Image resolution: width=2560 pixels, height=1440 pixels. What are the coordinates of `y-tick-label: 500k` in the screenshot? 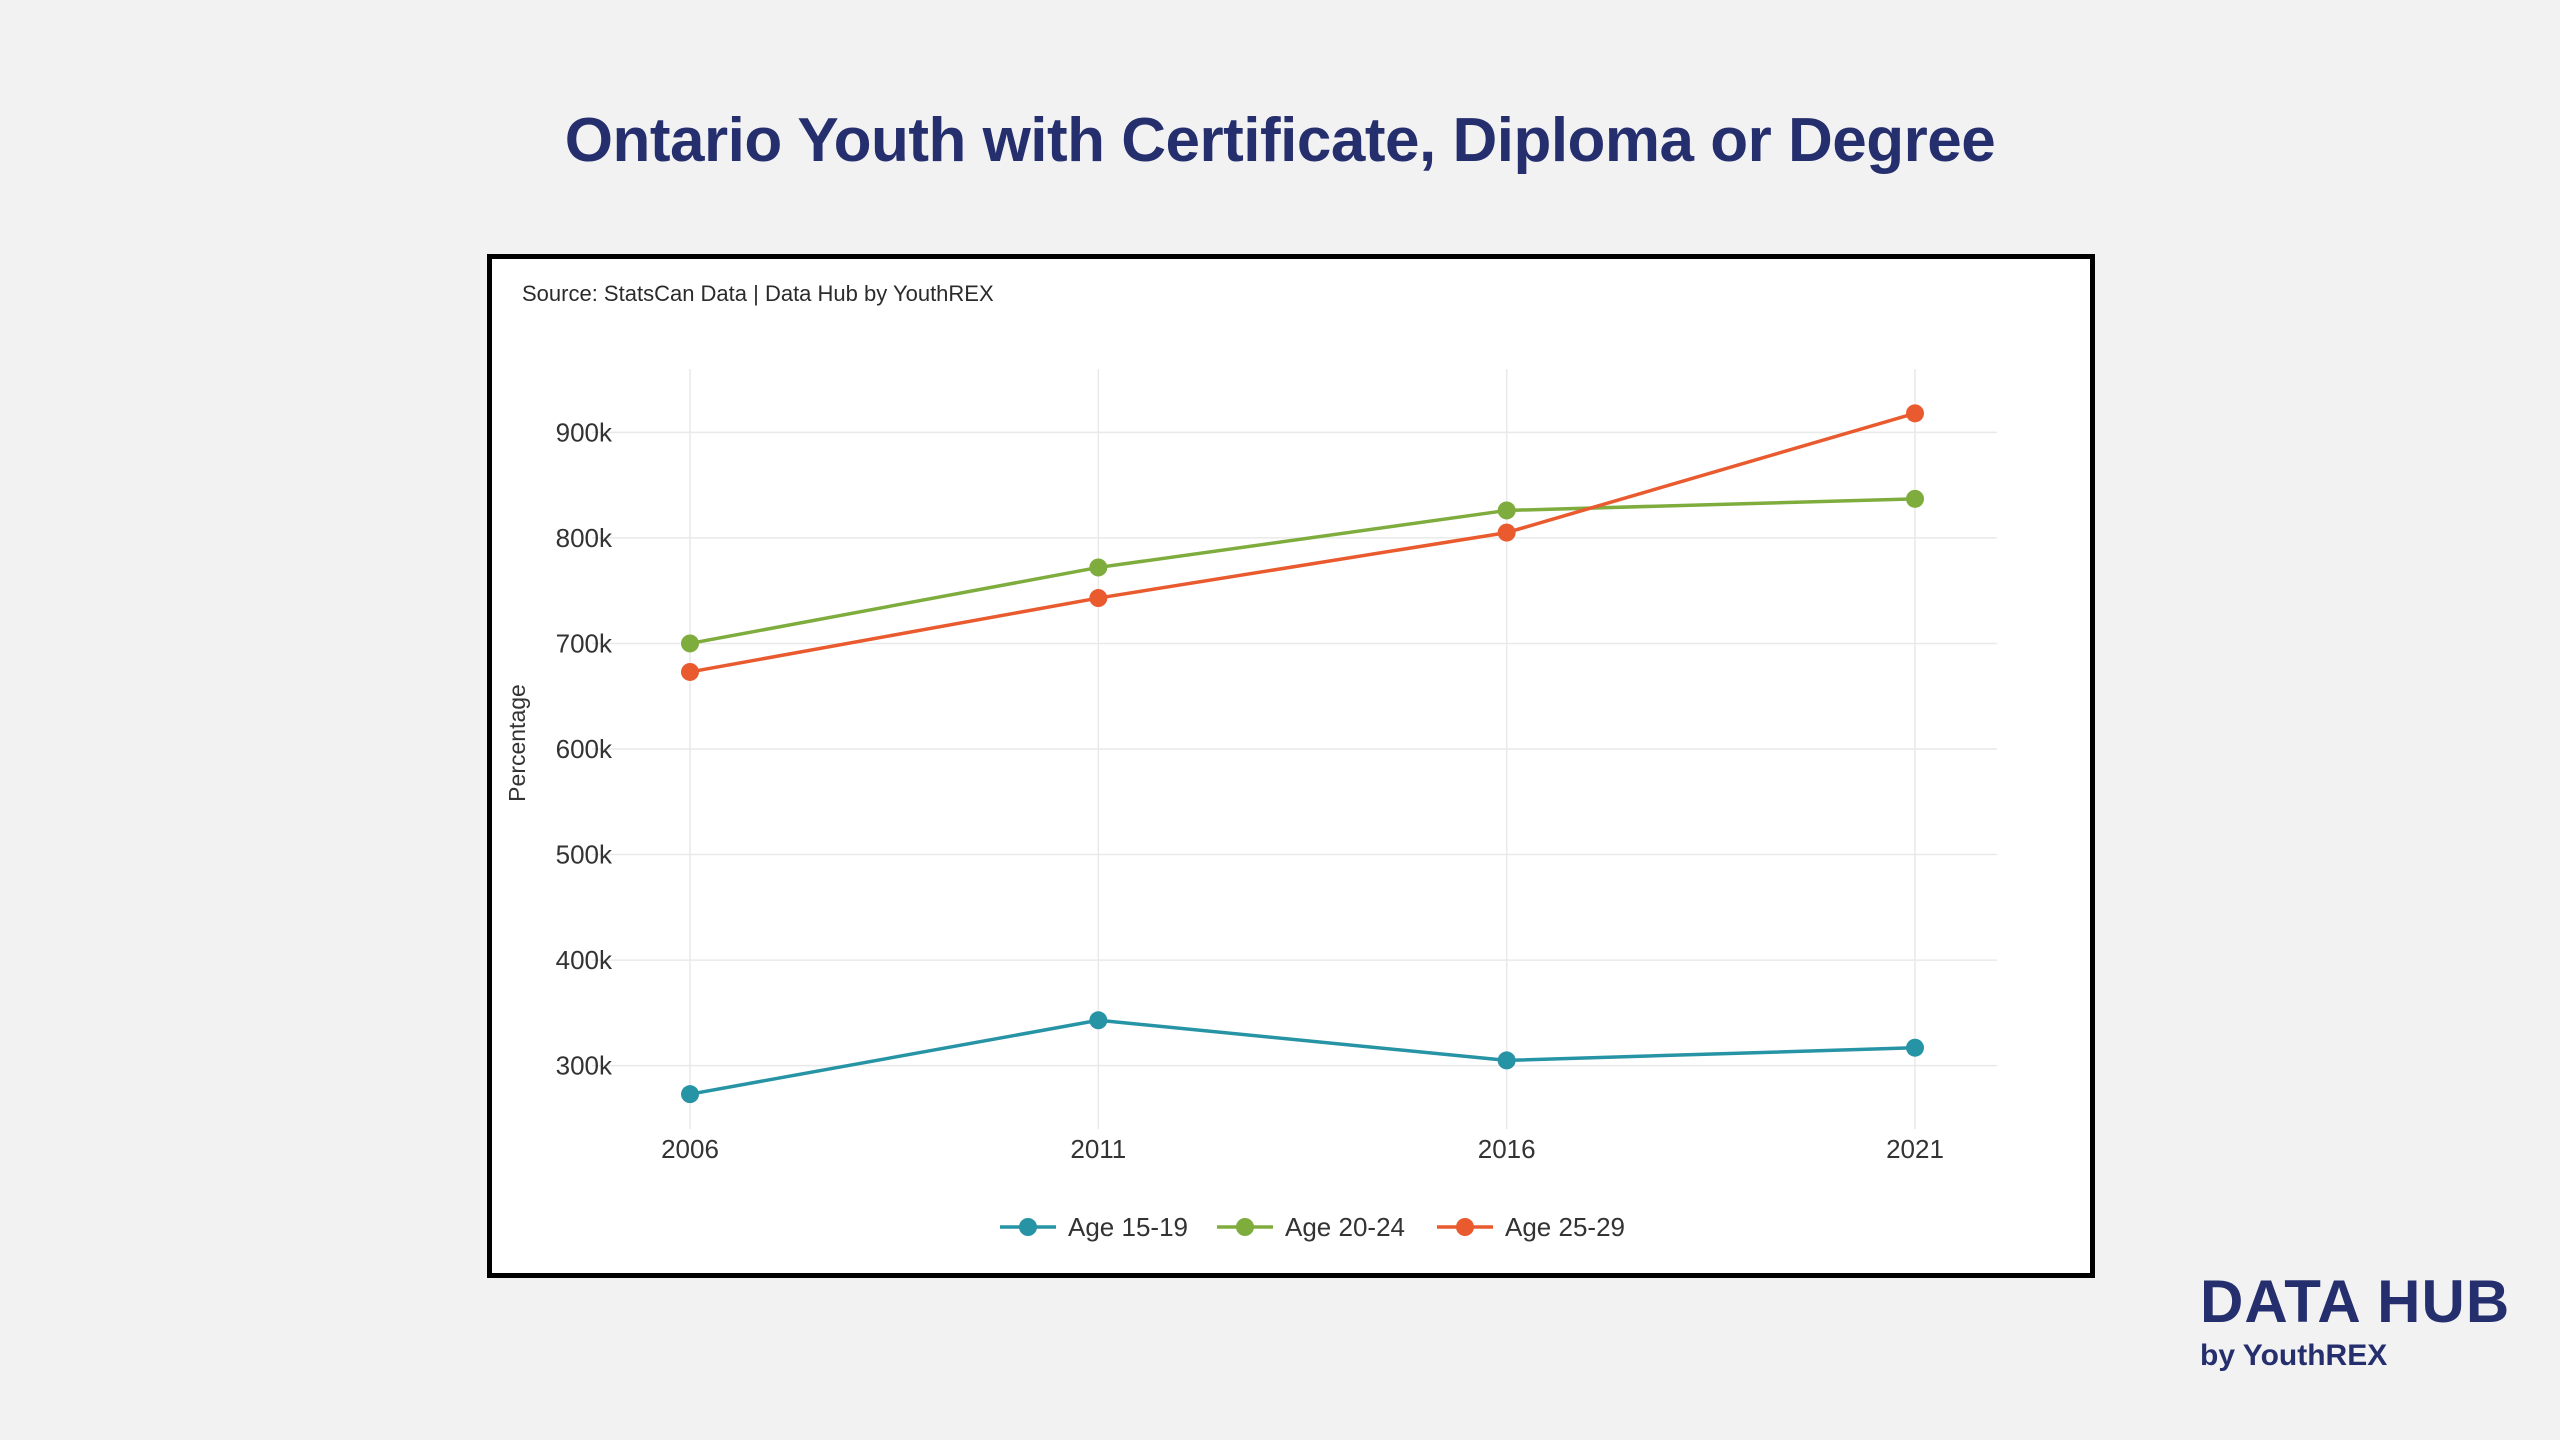 It's located at (584, 855).